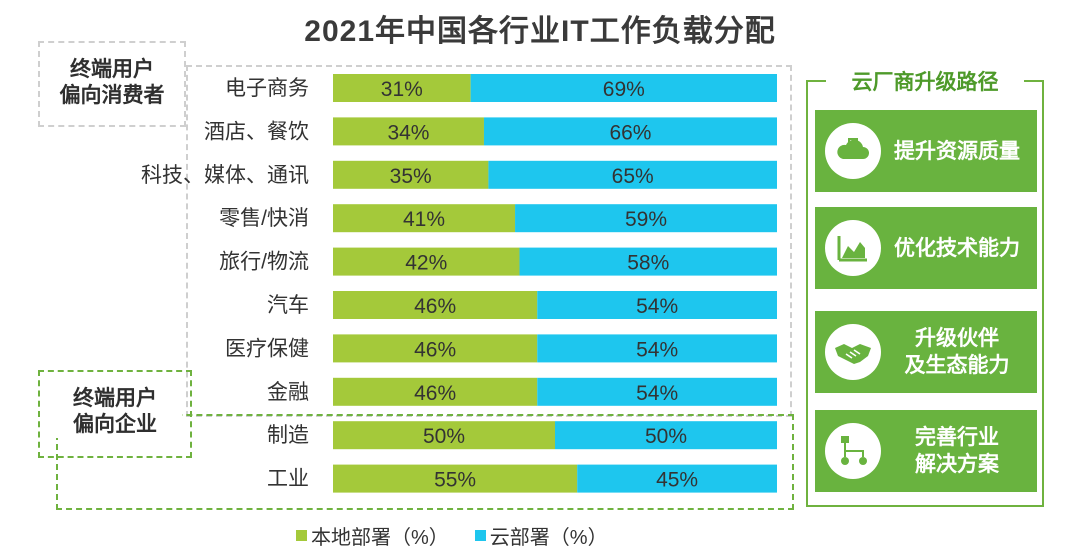 Image resolution: width=1080 pixels, height=550 pixels. What do you see at coordinates (957, 365) in the screenshot?
I see `card-3-line2: 及生态能力` at bounding box center [957, 365].